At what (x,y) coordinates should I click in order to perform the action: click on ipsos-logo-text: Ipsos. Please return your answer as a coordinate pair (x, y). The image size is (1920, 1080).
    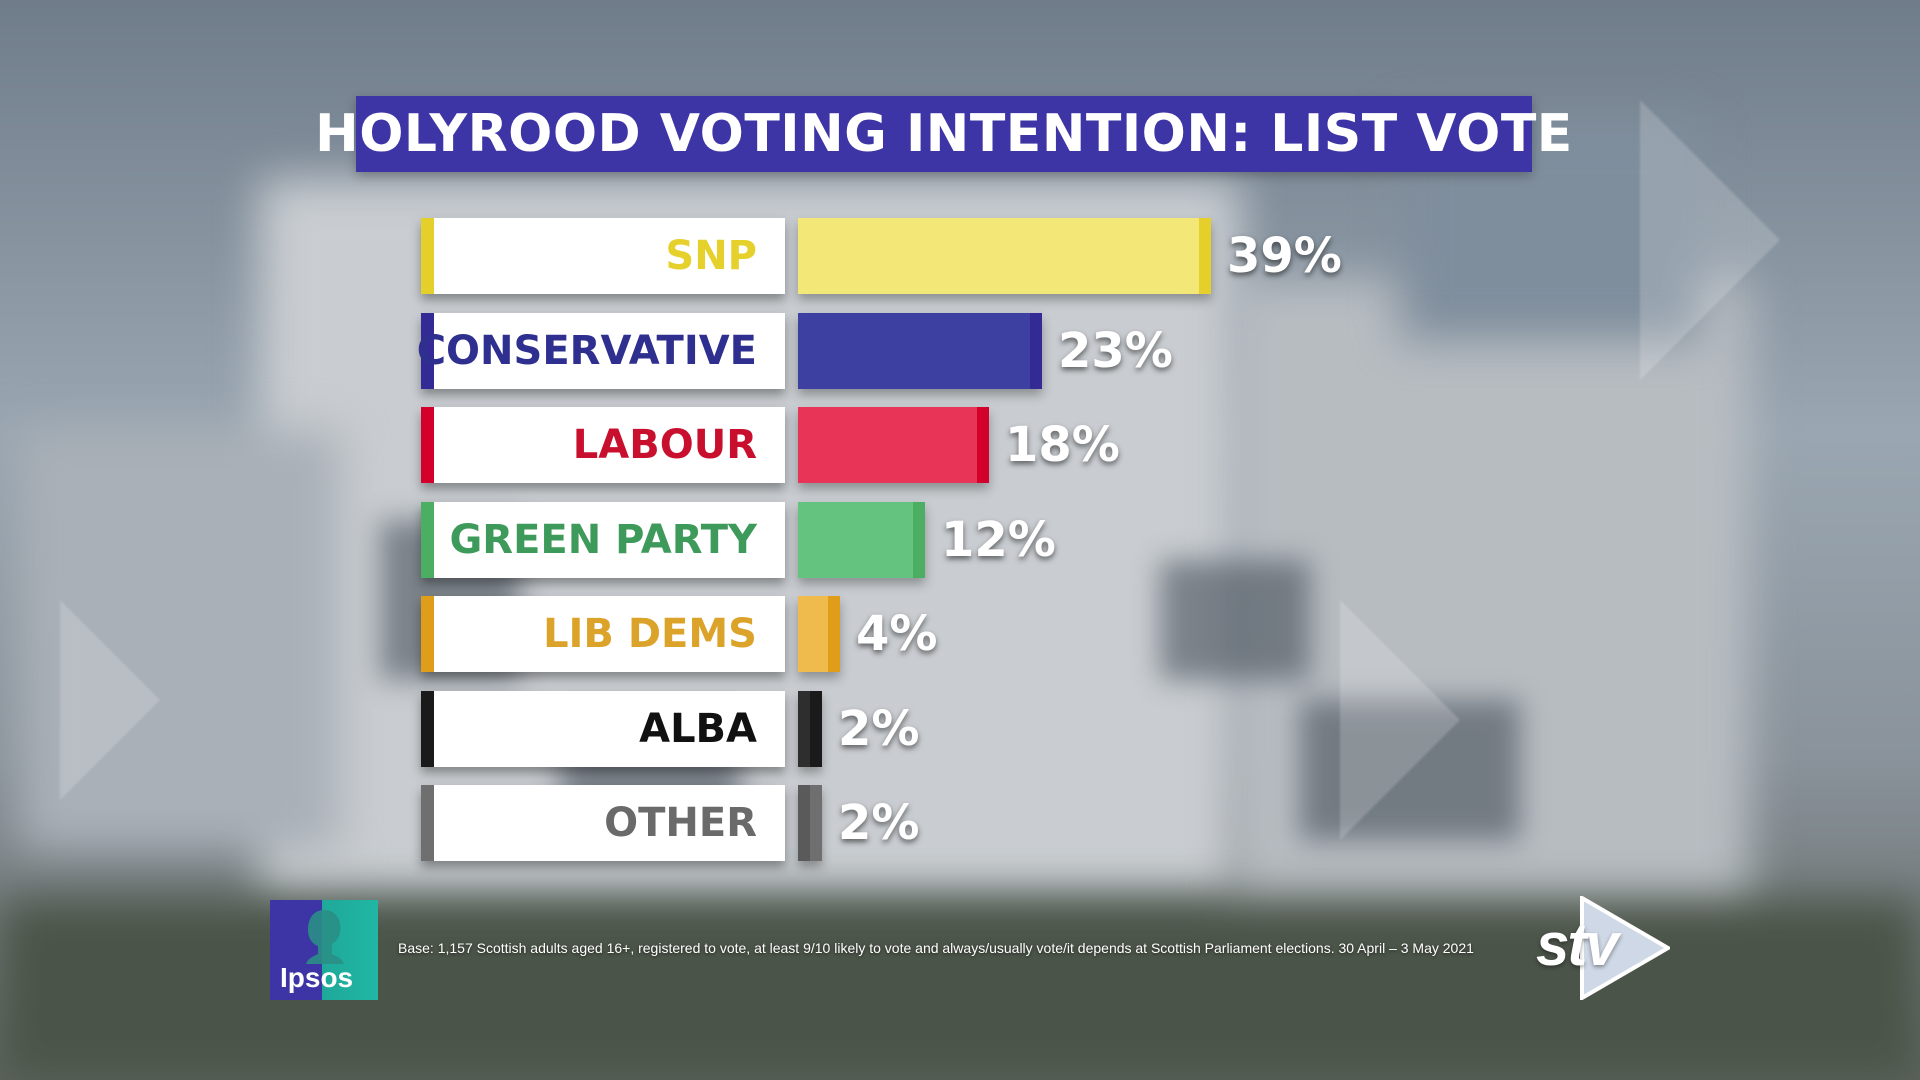
    Looking at the image, I should click on (317, 977).